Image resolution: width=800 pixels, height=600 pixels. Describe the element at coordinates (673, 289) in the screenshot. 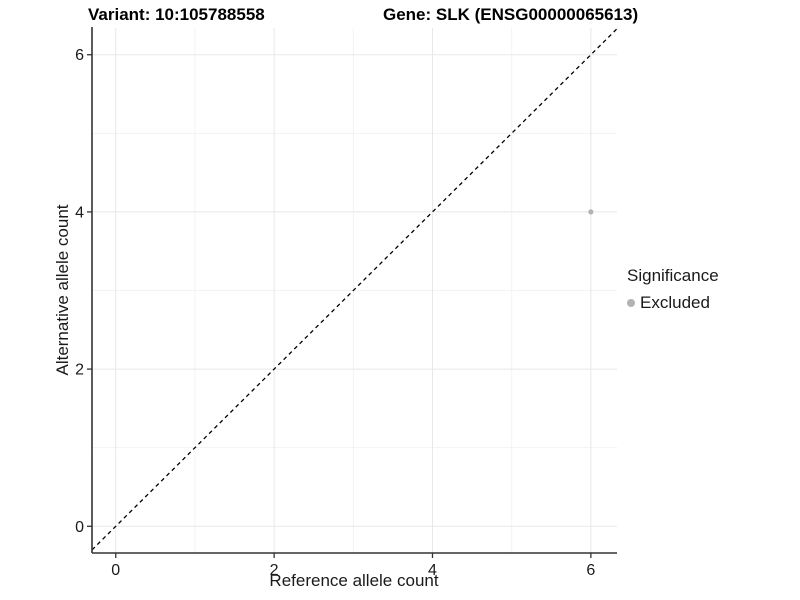

I see `legend: Significance Excluded` at that location.